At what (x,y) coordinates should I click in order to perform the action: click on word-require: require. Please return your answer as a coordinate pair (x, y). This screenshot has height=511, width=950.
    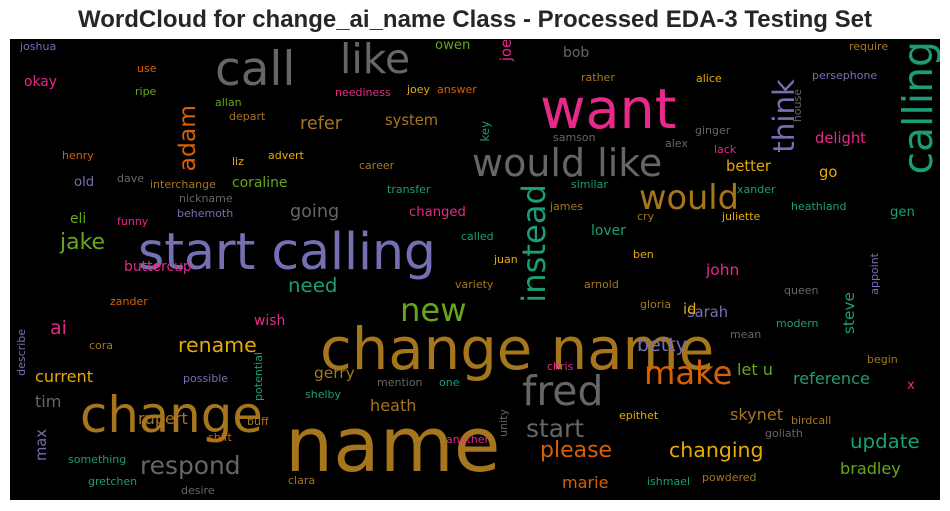
    Looking at the image, I should click on (869, 46).